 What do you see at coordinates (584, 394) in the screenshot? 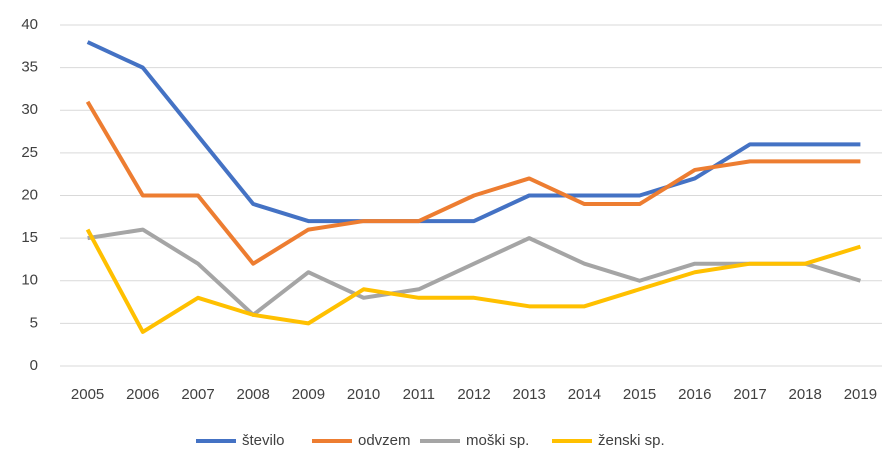
I see `x-tick-label: 2014` at bounding box center [584, 394].